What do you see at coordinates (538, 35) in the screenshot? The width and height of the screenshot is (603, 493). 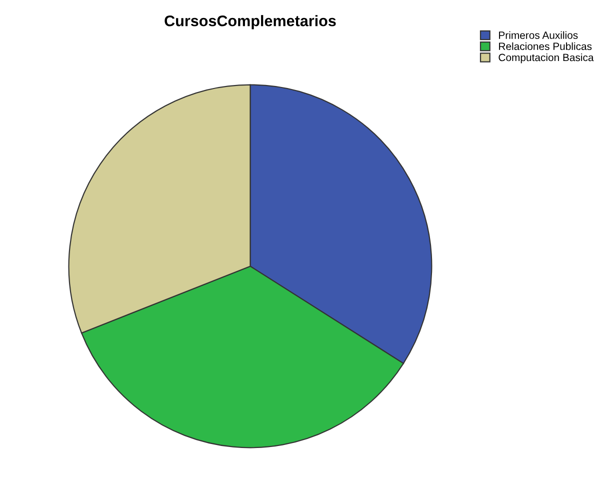 I see `legend-label: Primeros Auxilios` at bounding box center [538, 35].